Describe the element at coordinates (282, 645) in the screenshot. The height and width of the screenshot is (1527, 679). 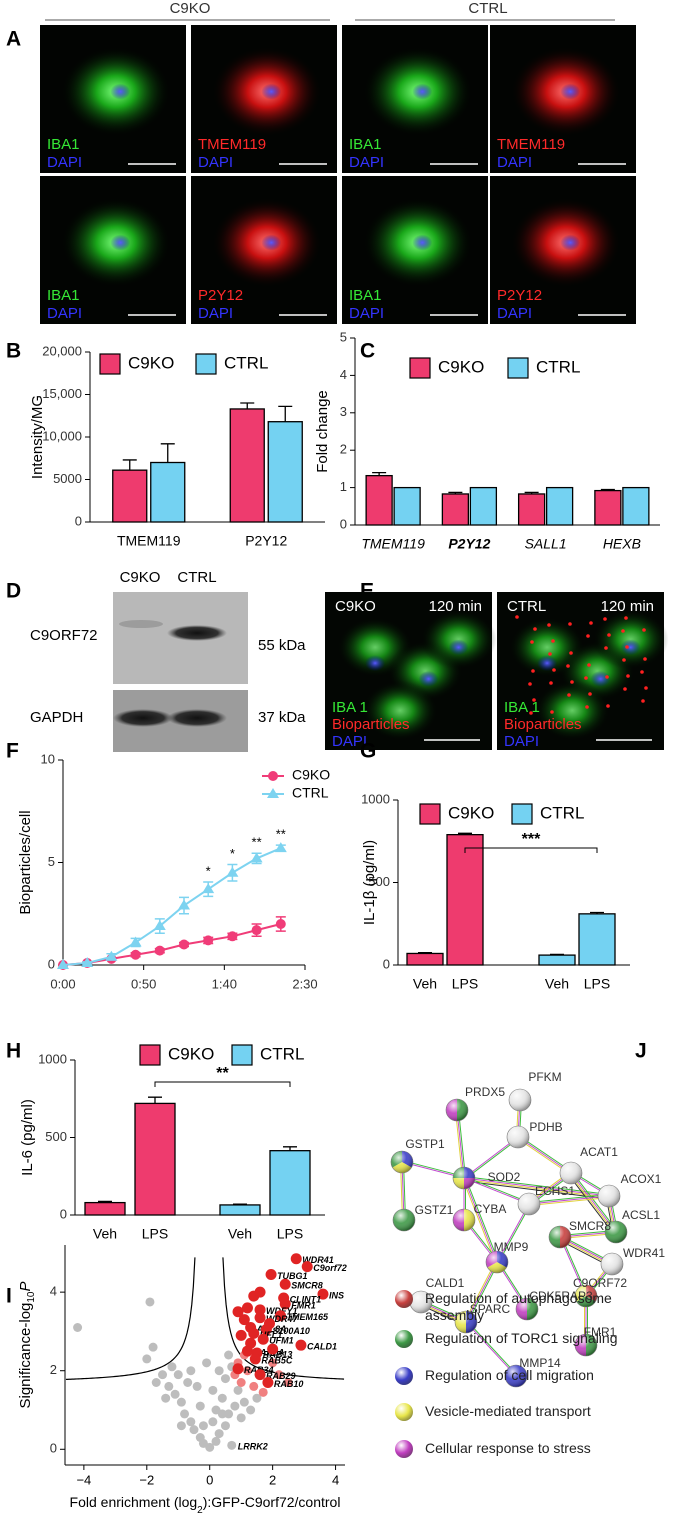
I see `size-label: 55 kDa` at that location.